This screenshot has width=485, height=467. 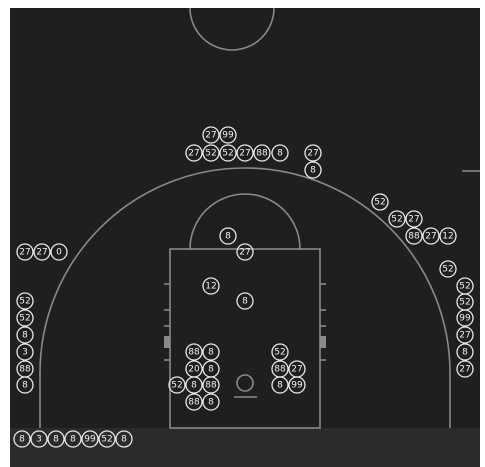 I want to click on basket, so click(x=245, y=383).